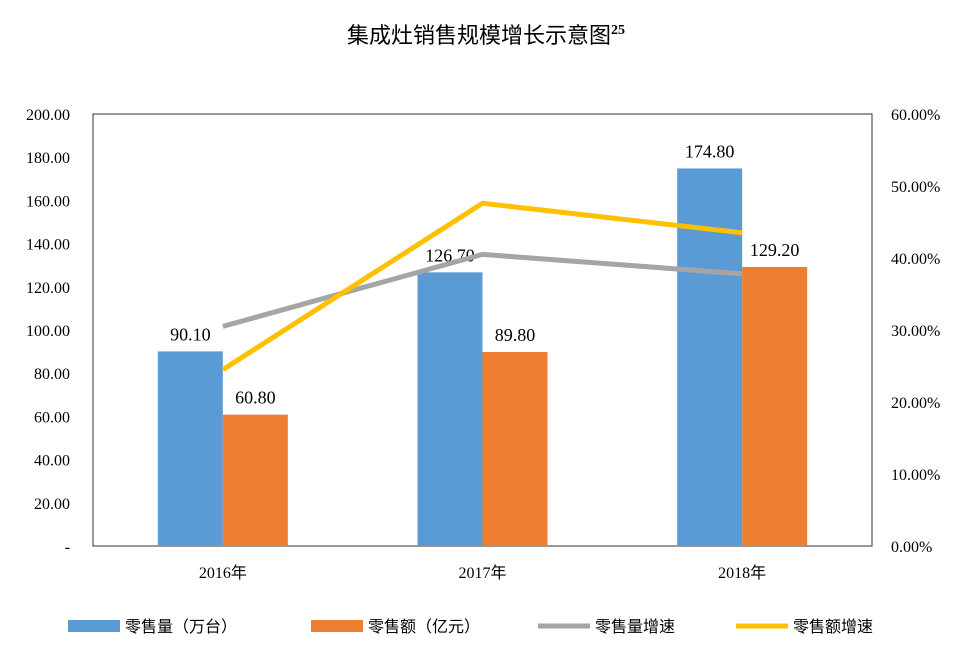  What do you see at coordinates (515, 335) in the screenshot?
I see `bar-data-label: 89.80` at bounding box center [515, 335].